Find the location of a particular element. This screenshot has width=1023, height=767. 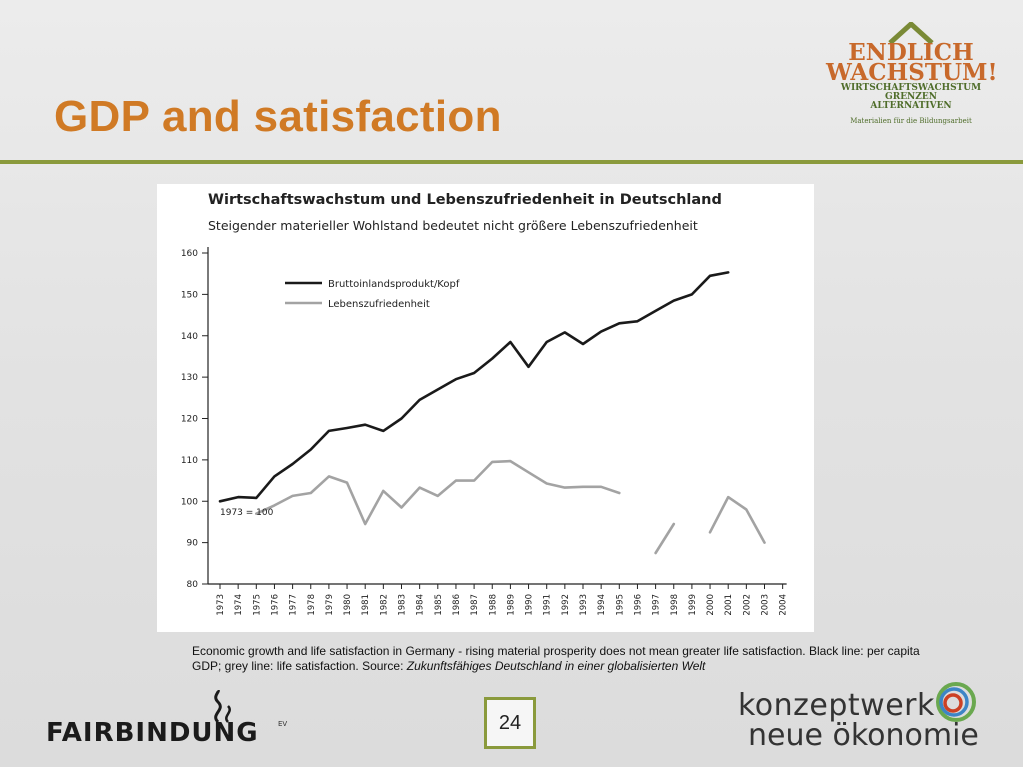

title-divider is located at coordinates (511, 162).